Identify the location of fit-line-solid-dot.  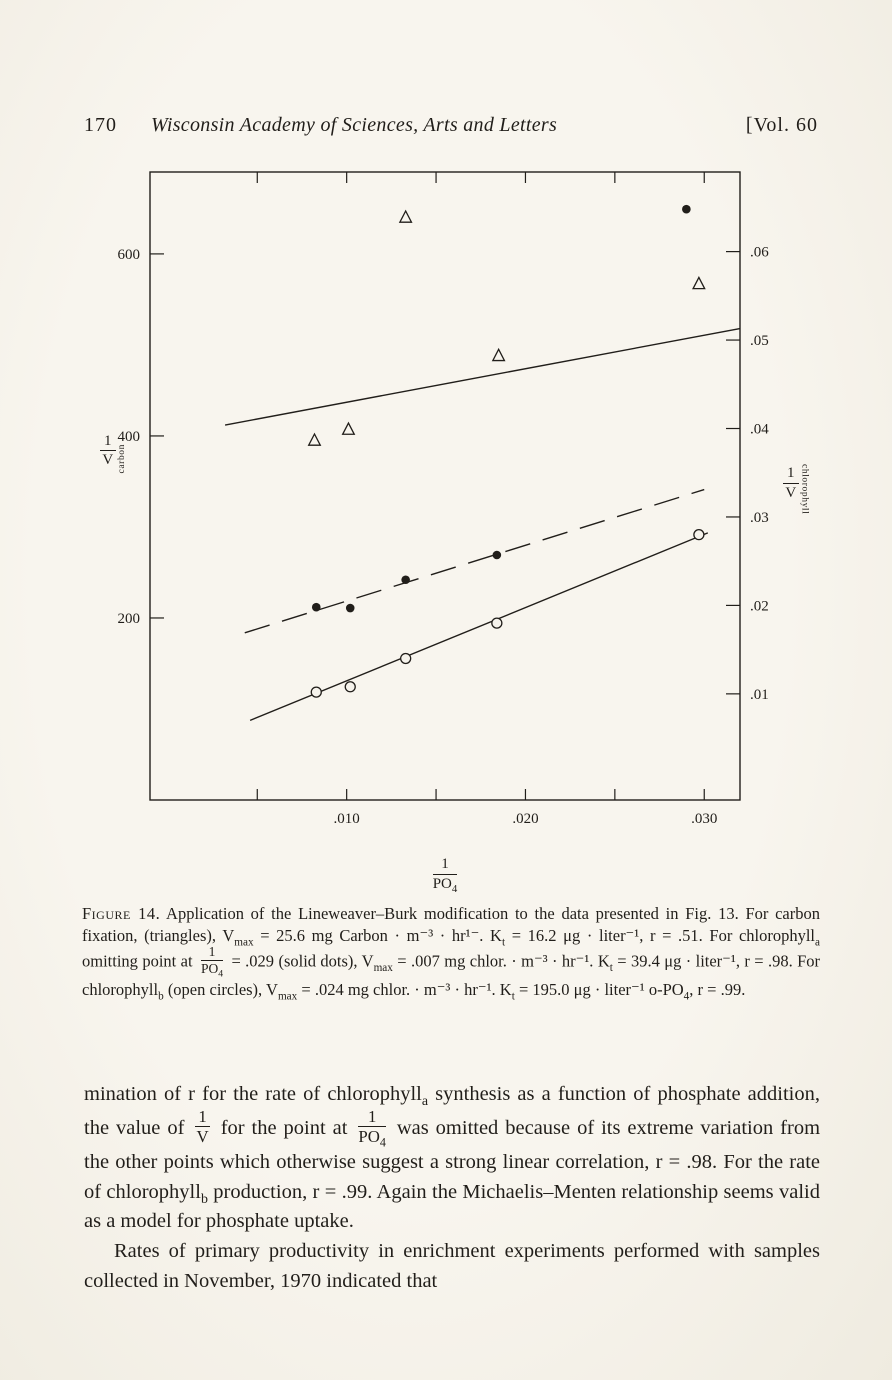
(474, 561).